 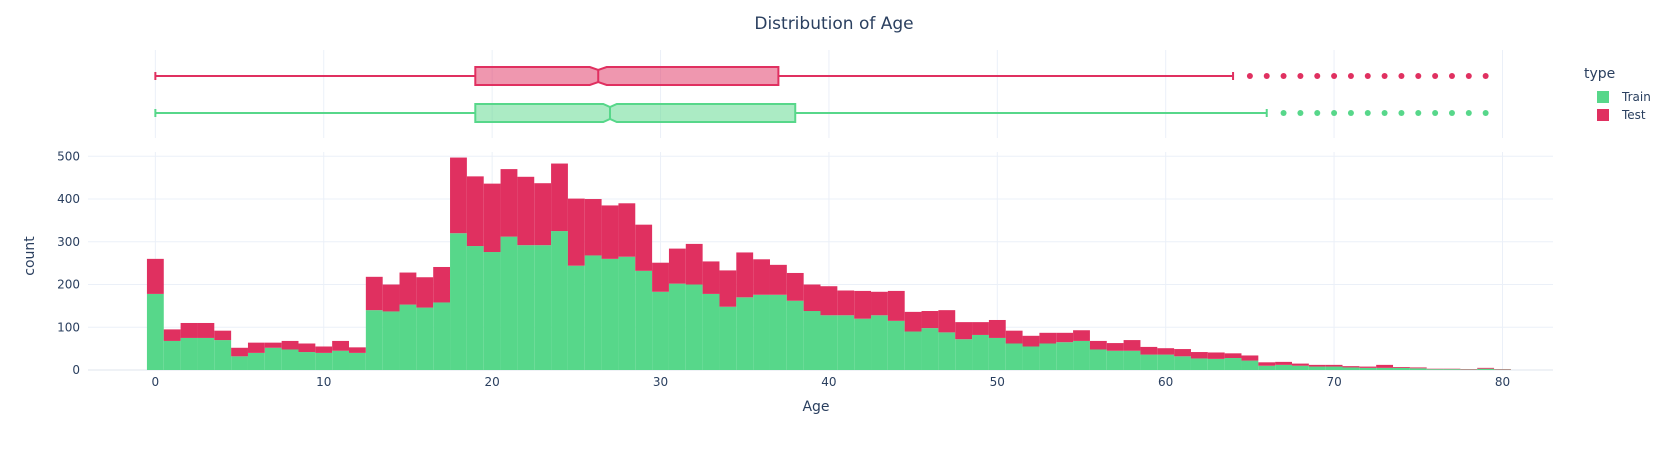 What do you see at coordinates (1624, 97) in the screenshot?
I see `legend-item-train: Train` at bounding box center [1624, 97].